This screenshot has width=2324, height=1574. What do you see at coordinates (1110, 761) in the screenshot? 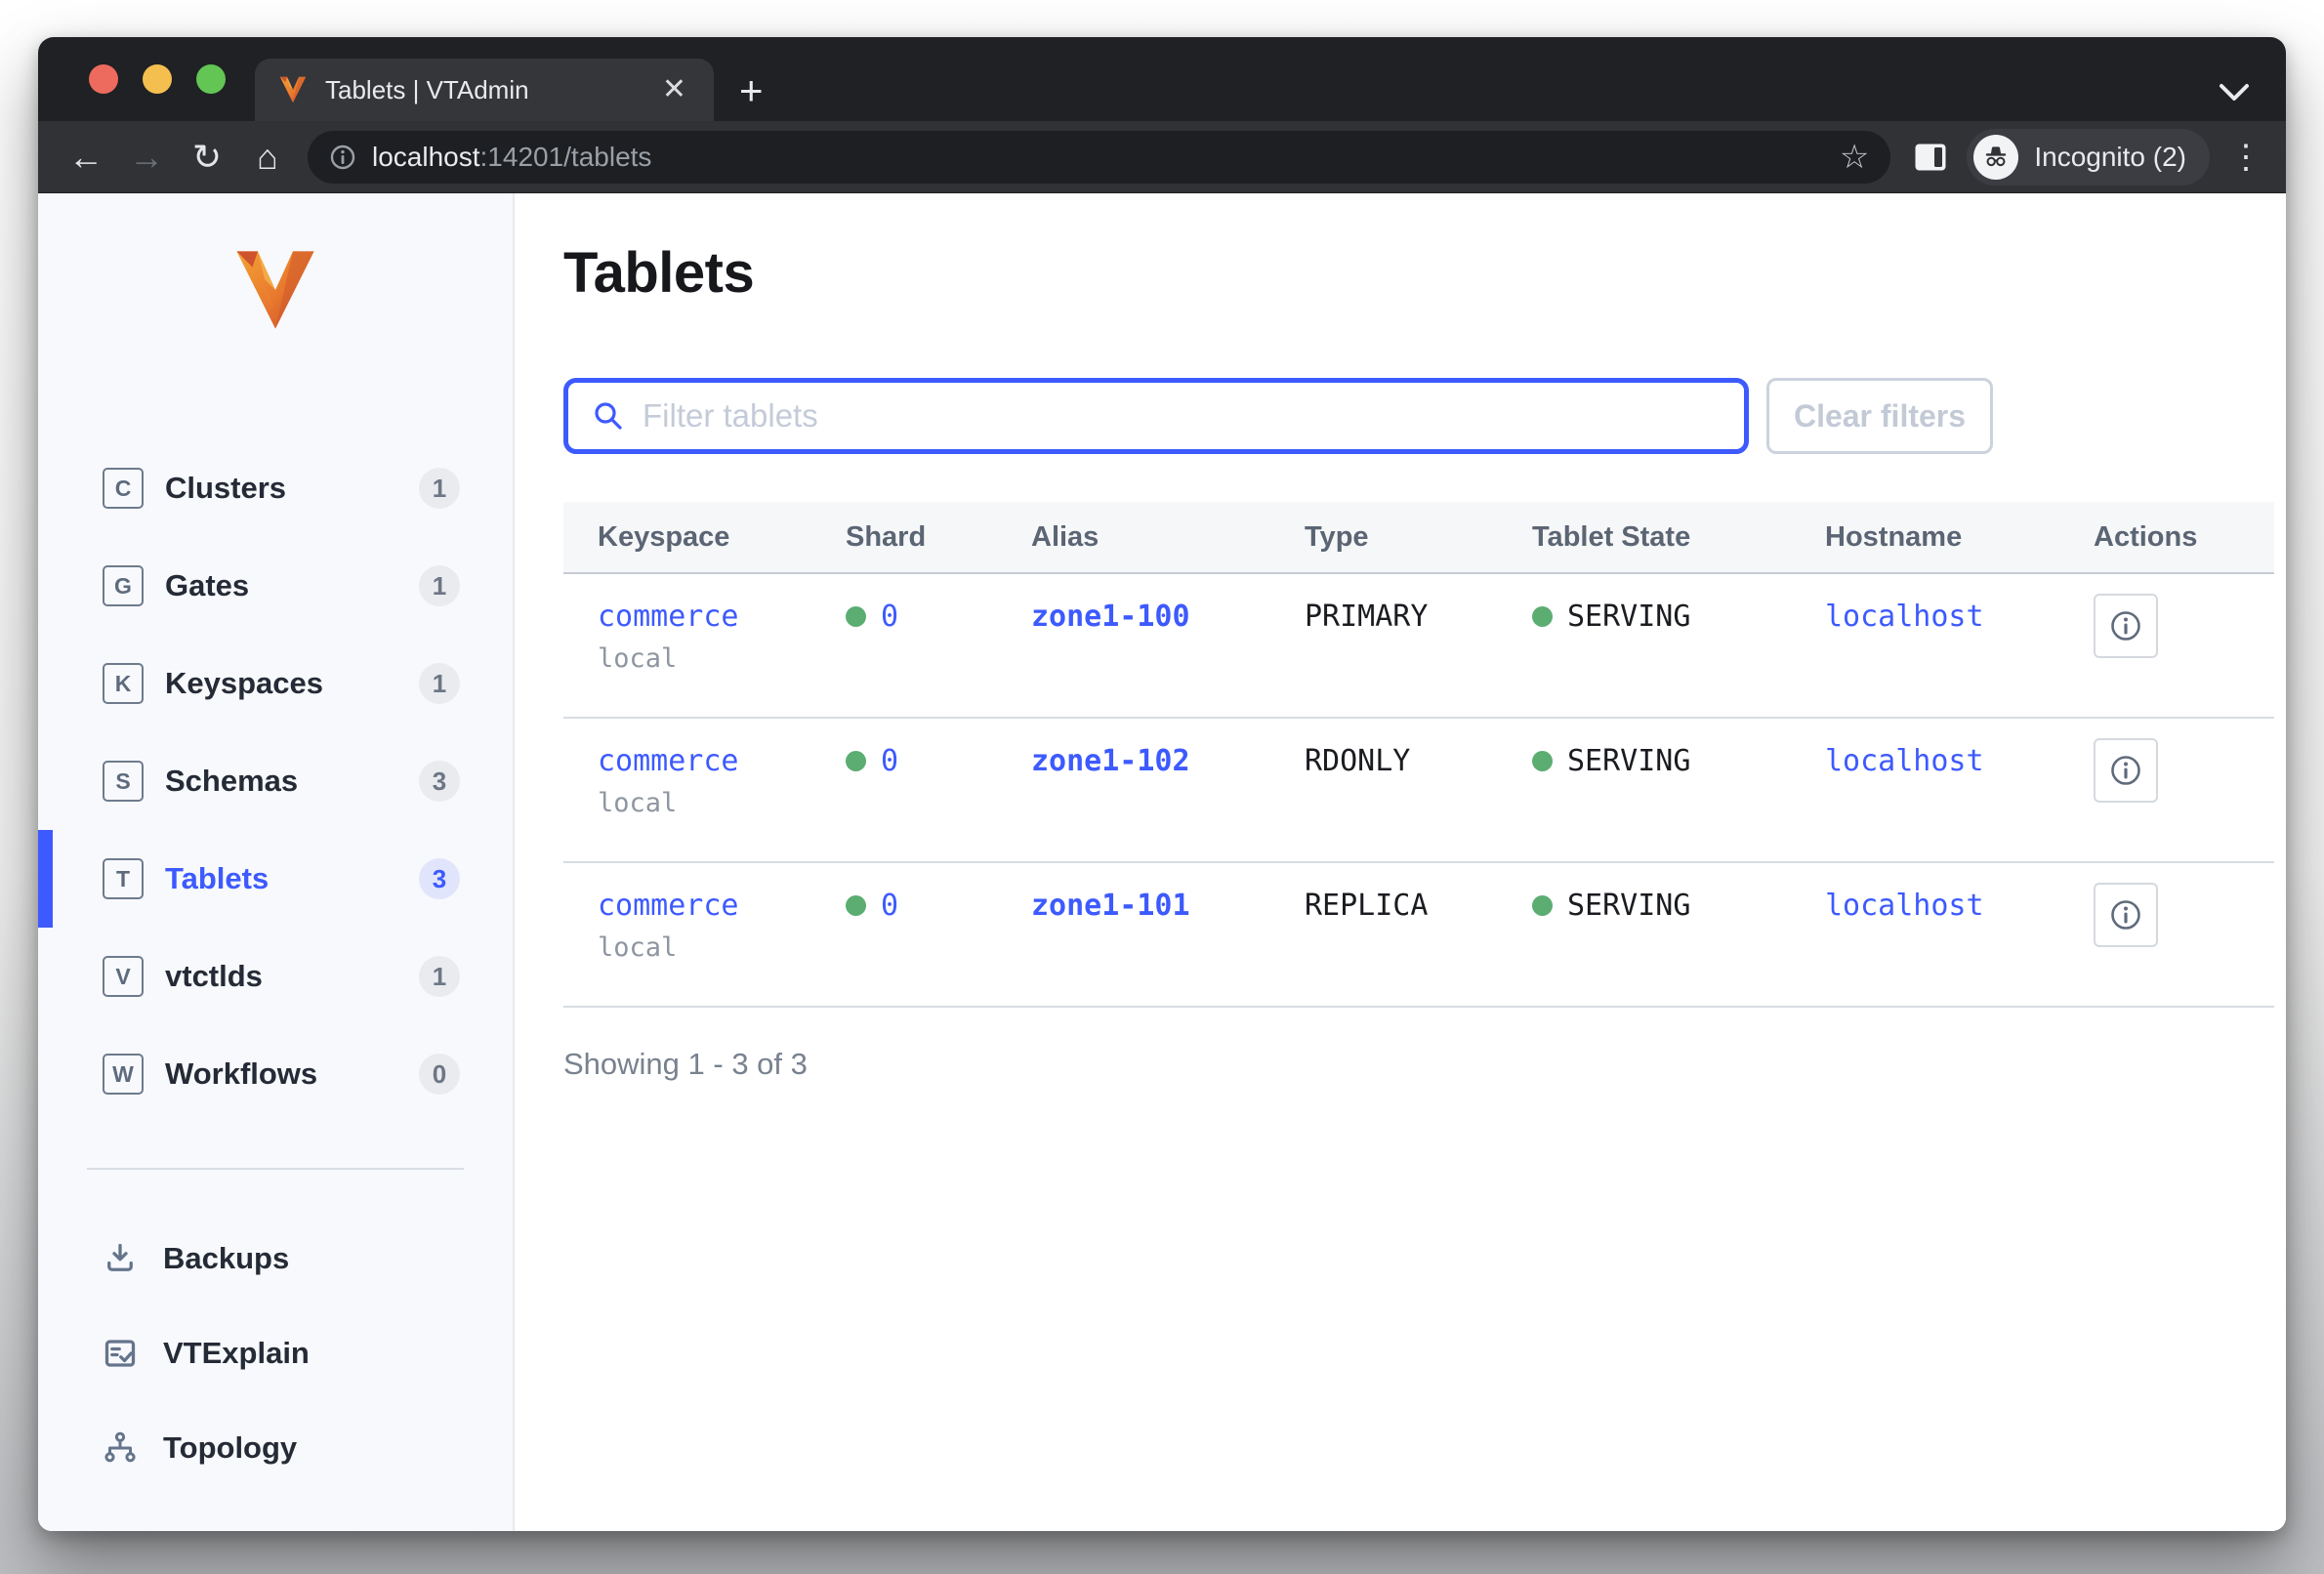
I see `alias-link: zone1-102` at bounding box center [1110, 761].